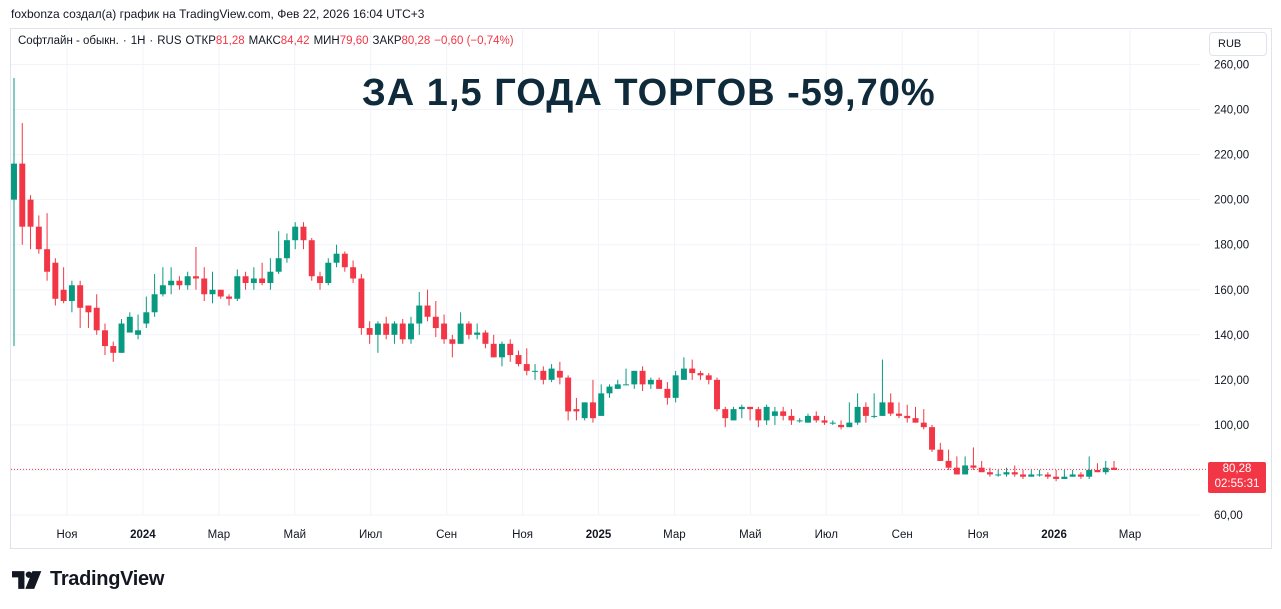  Describe the element at coordinates (88, 579) in the screenshot. I see `tradingview-logo: TradingView` at that location.